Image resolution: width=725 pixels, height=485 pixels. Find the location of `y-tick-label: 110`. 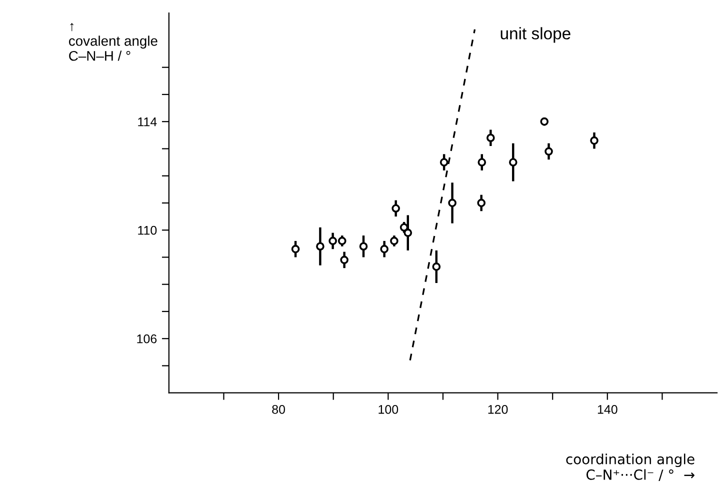

y-tick-label: 110 is located at coordinates (147, 230).